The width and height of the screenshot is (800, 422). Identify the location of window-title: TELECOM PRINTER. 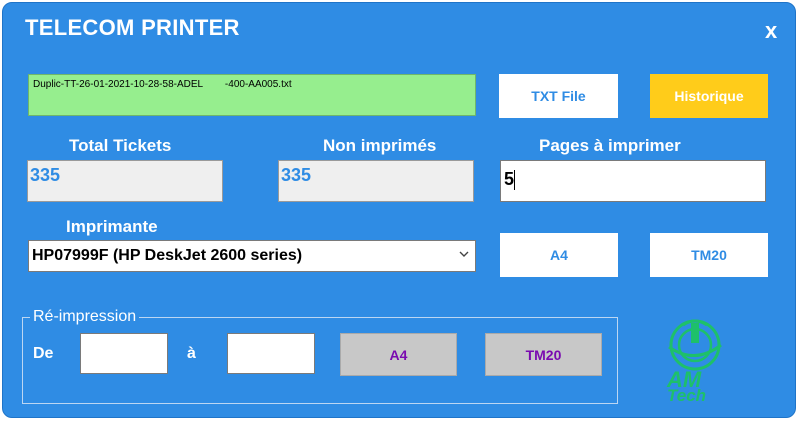
(132, 27).